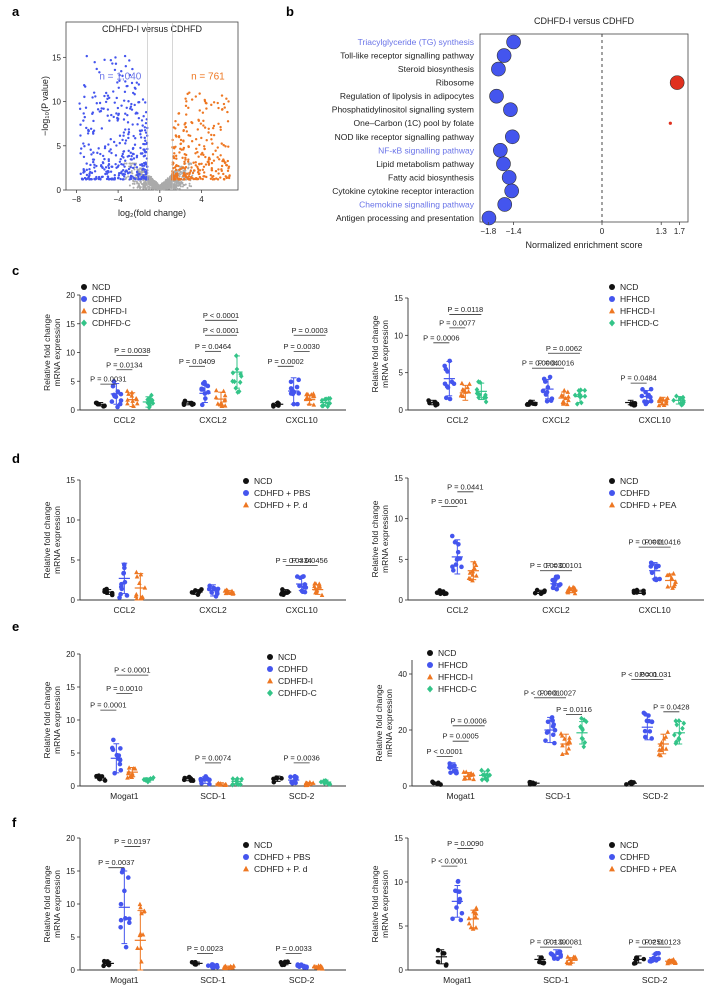 The width and height of the screenshot is (720, 998). I want to click on x-tick-label: 0, so click(602, 231).